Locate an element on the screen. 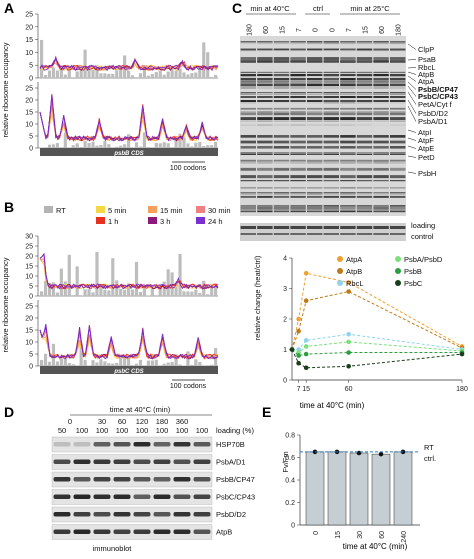 This screenshot has width=474, height=559. lane-label-2: 15 is located at coordinates (283, 30).